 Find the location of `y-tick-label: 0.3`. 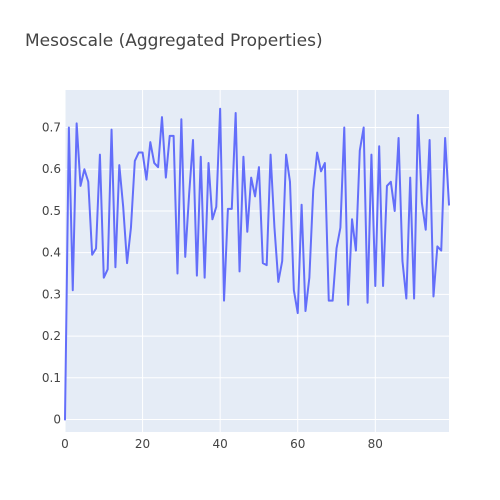

y-tick-label: 0.3 is located at coordinates (51, 294).